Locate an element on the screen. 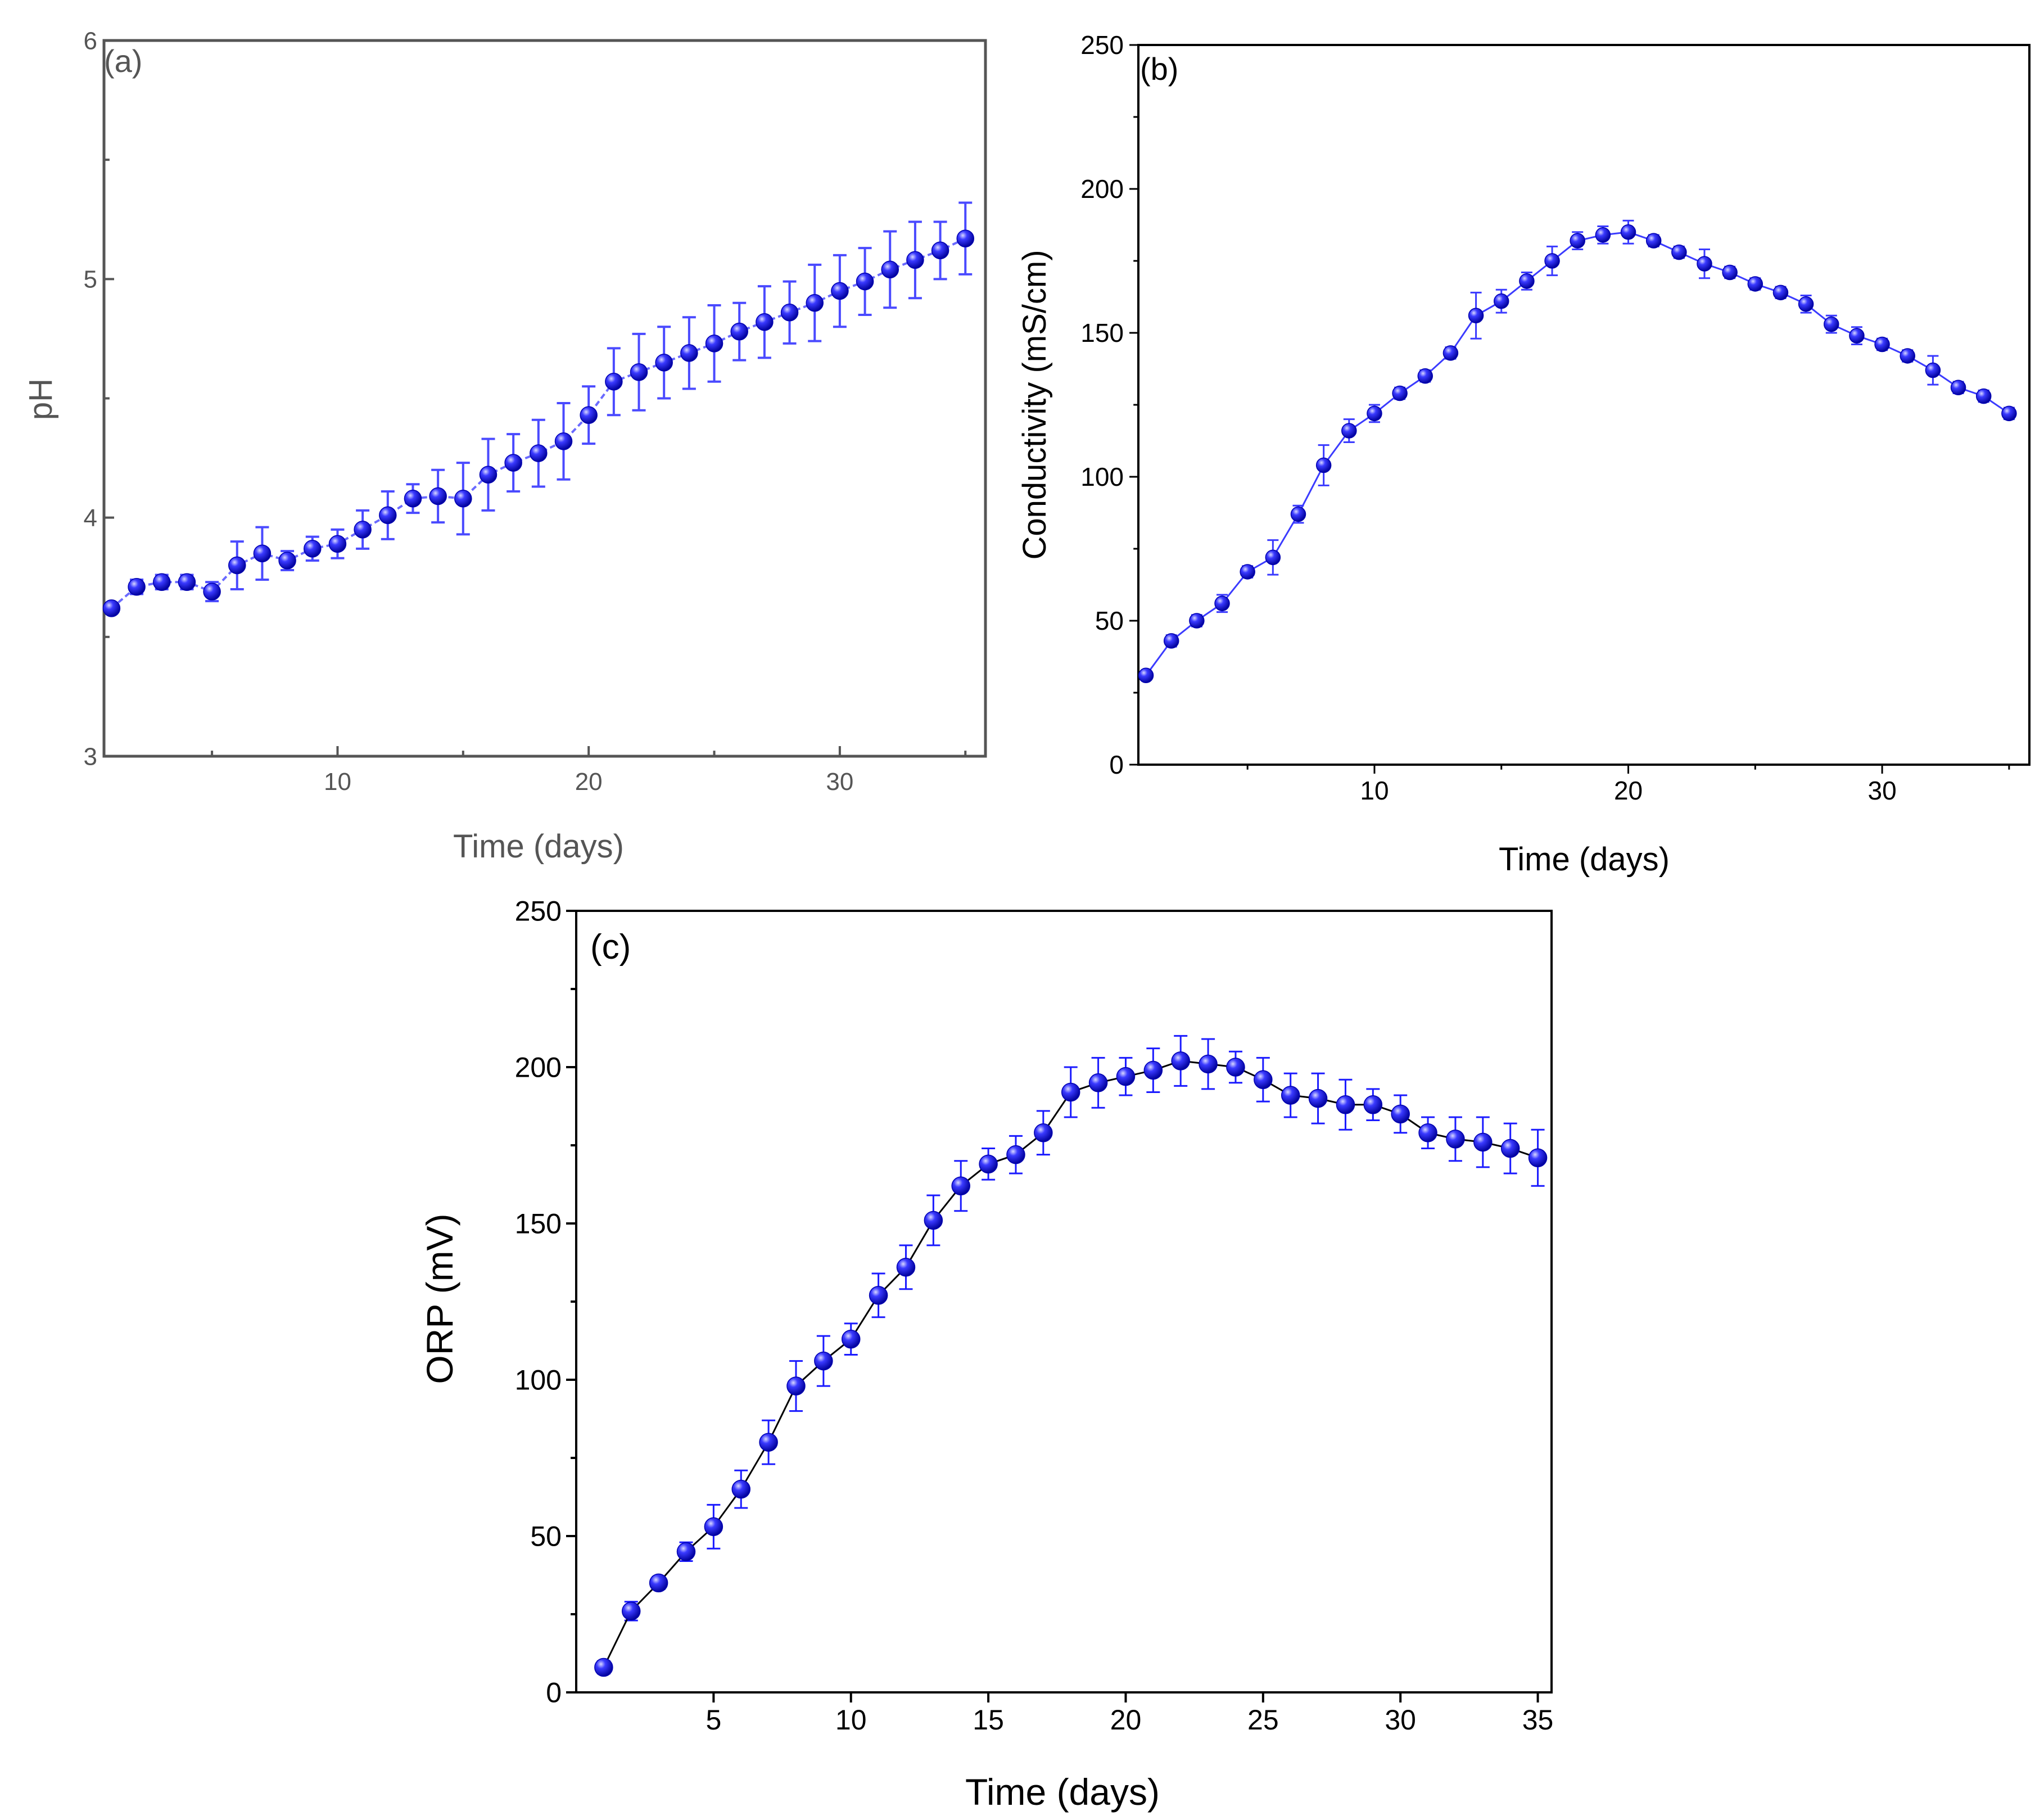  x-tick-label: 5 is located at coordinates (713, 1720).